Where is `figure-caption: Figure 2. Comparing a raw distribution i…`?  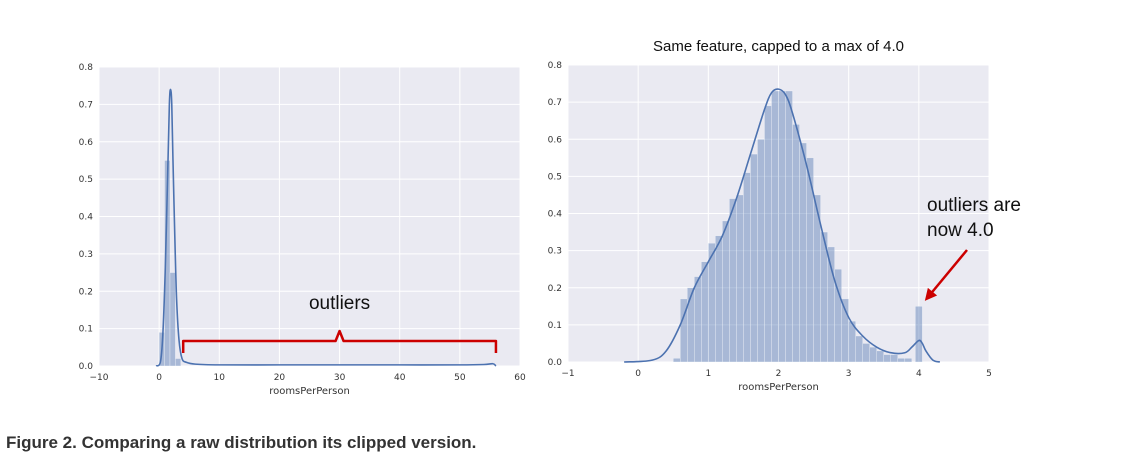 figure-caption: Figure 2. Comparing a raw distribution i… is located at coordinates (241, 442).